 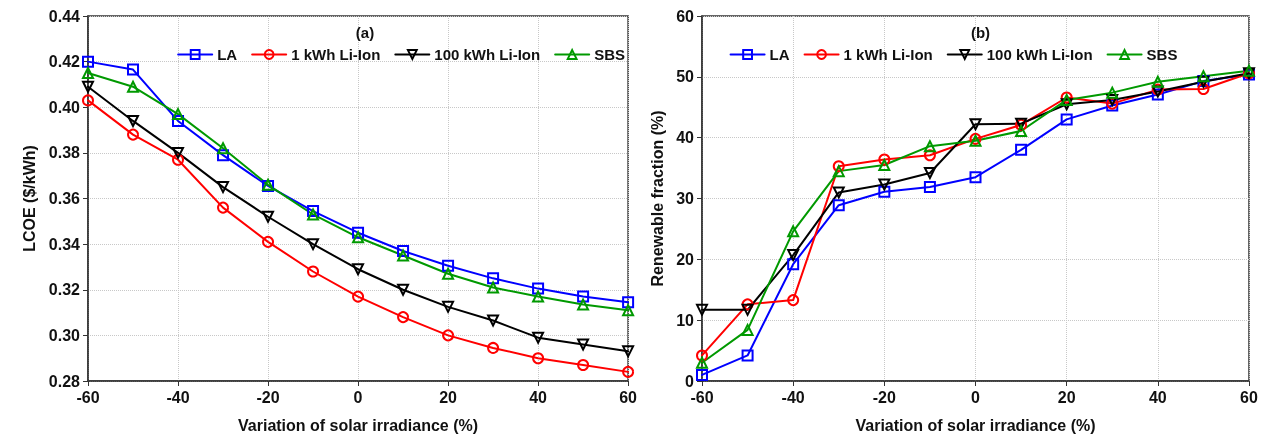 I want to click on y-tick-label: 20, so click(x=685, y=259).